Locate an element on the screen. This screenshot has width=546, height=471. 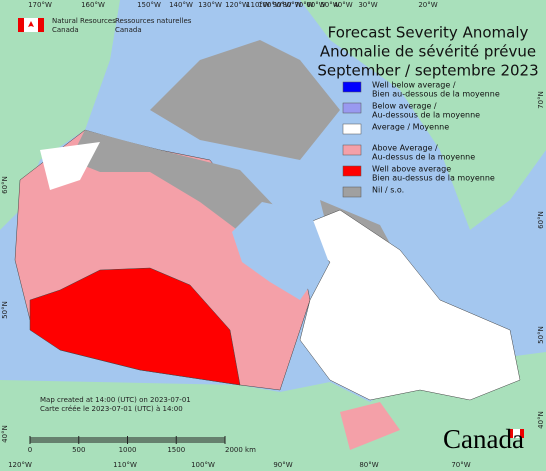
legend-label: Au-dessus de la moyenne is located at coordinates (423, 157).